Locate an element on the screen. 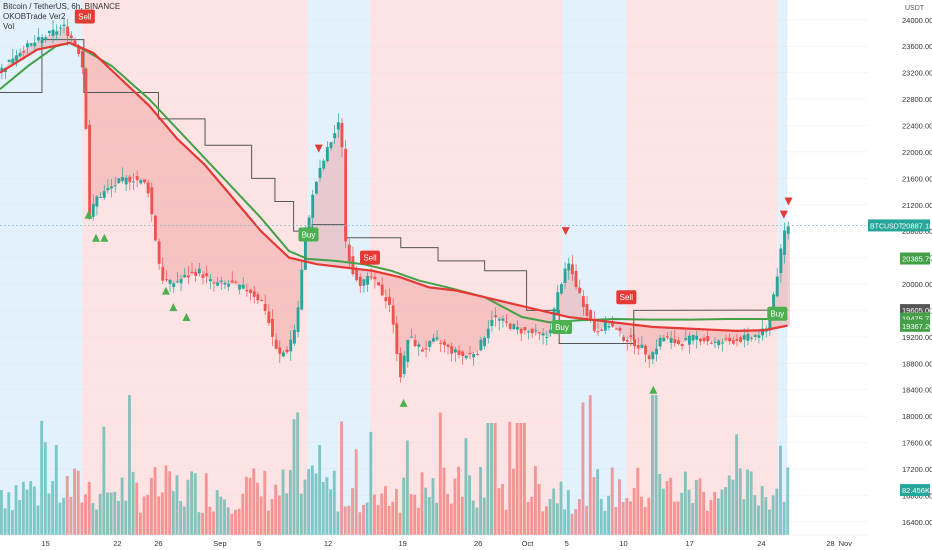 Image resolution: width=932 pixels, height=550 pixels. signal-sell-label: Sell is located at coordinates (627, 297).